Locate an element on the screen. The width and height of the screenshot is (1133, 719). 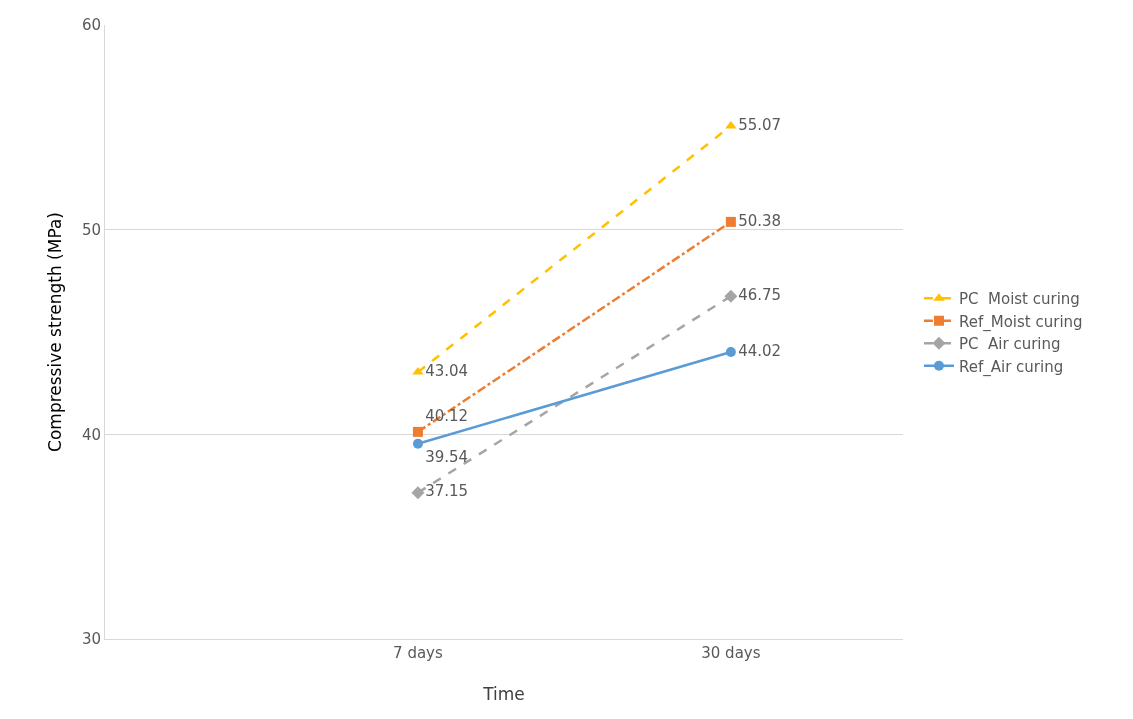
y-tick-label: 40 is located at coordinates (91, 434).